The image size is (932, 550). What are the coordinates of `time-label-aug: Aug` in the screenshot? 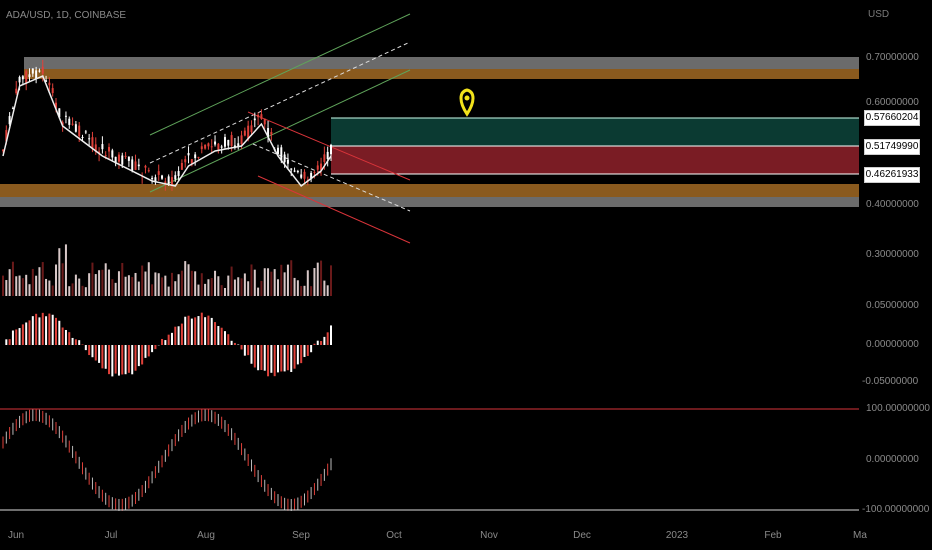 It's located at (206, 535).